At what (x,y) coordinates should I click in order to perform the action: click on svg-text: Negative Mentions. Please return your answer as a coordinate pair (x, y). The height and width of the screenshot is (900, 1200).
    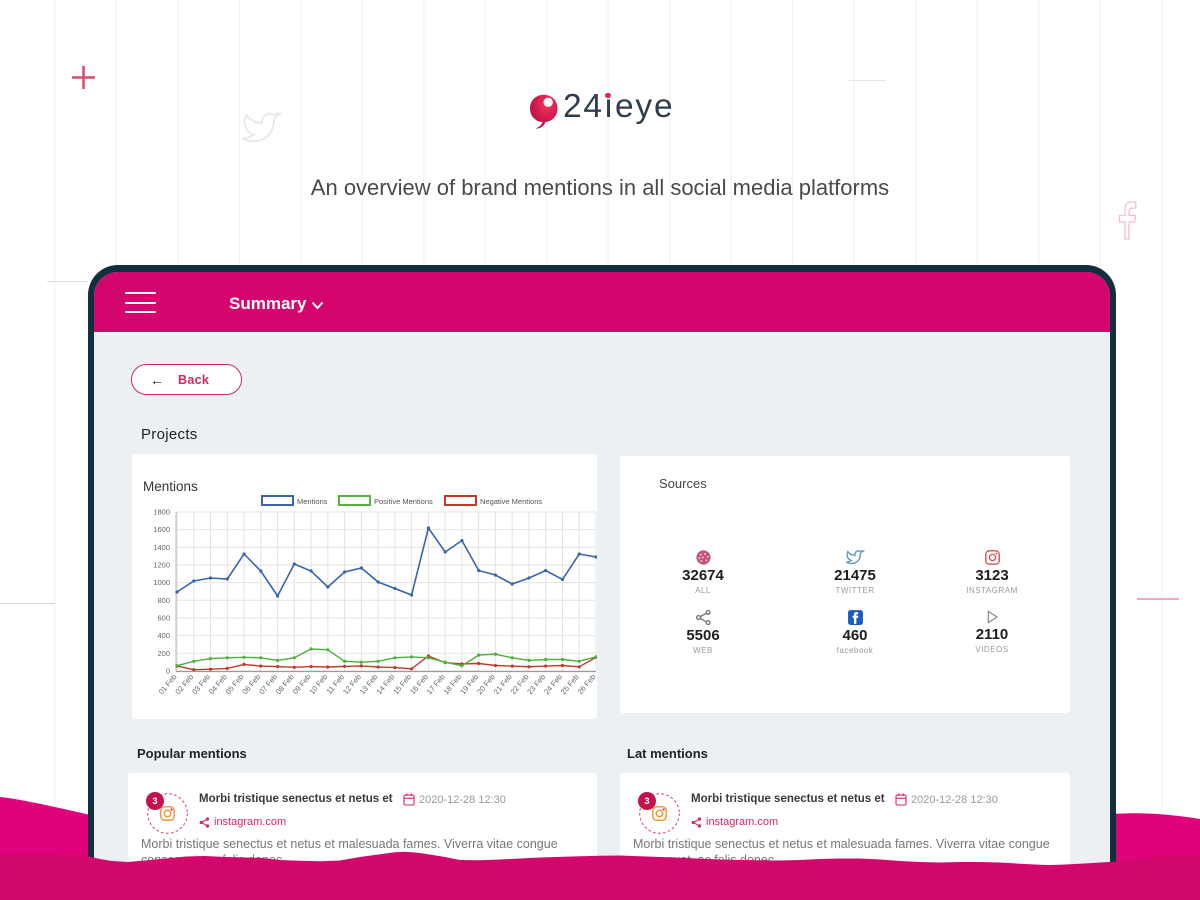
    Looking at the image, I should click on (511, 501).